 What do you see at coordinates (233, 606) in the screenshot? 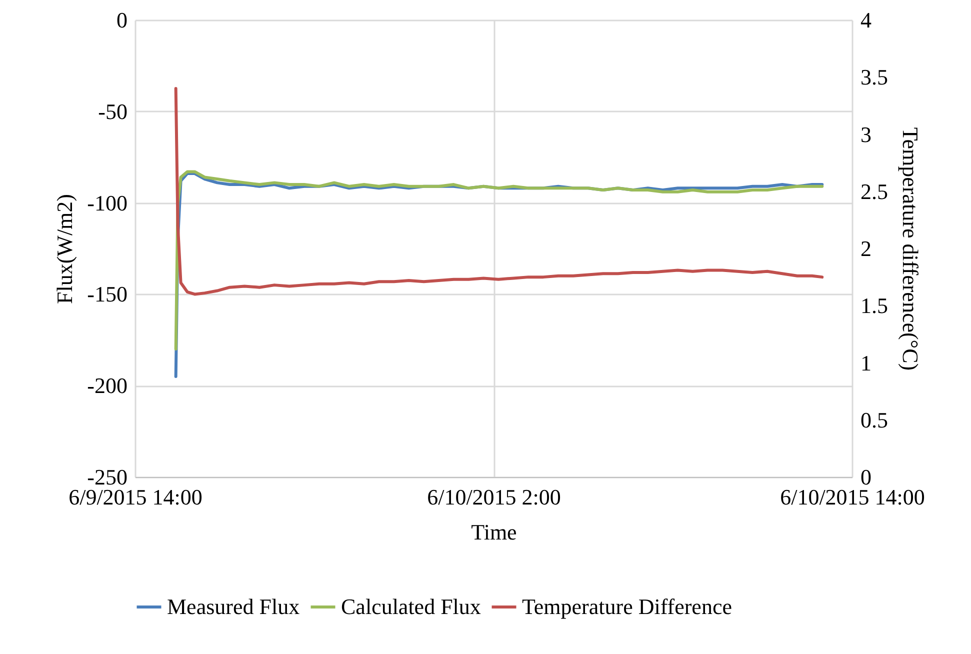
I see `legend-label: Measured Flux` at bounding box center [233, 606].